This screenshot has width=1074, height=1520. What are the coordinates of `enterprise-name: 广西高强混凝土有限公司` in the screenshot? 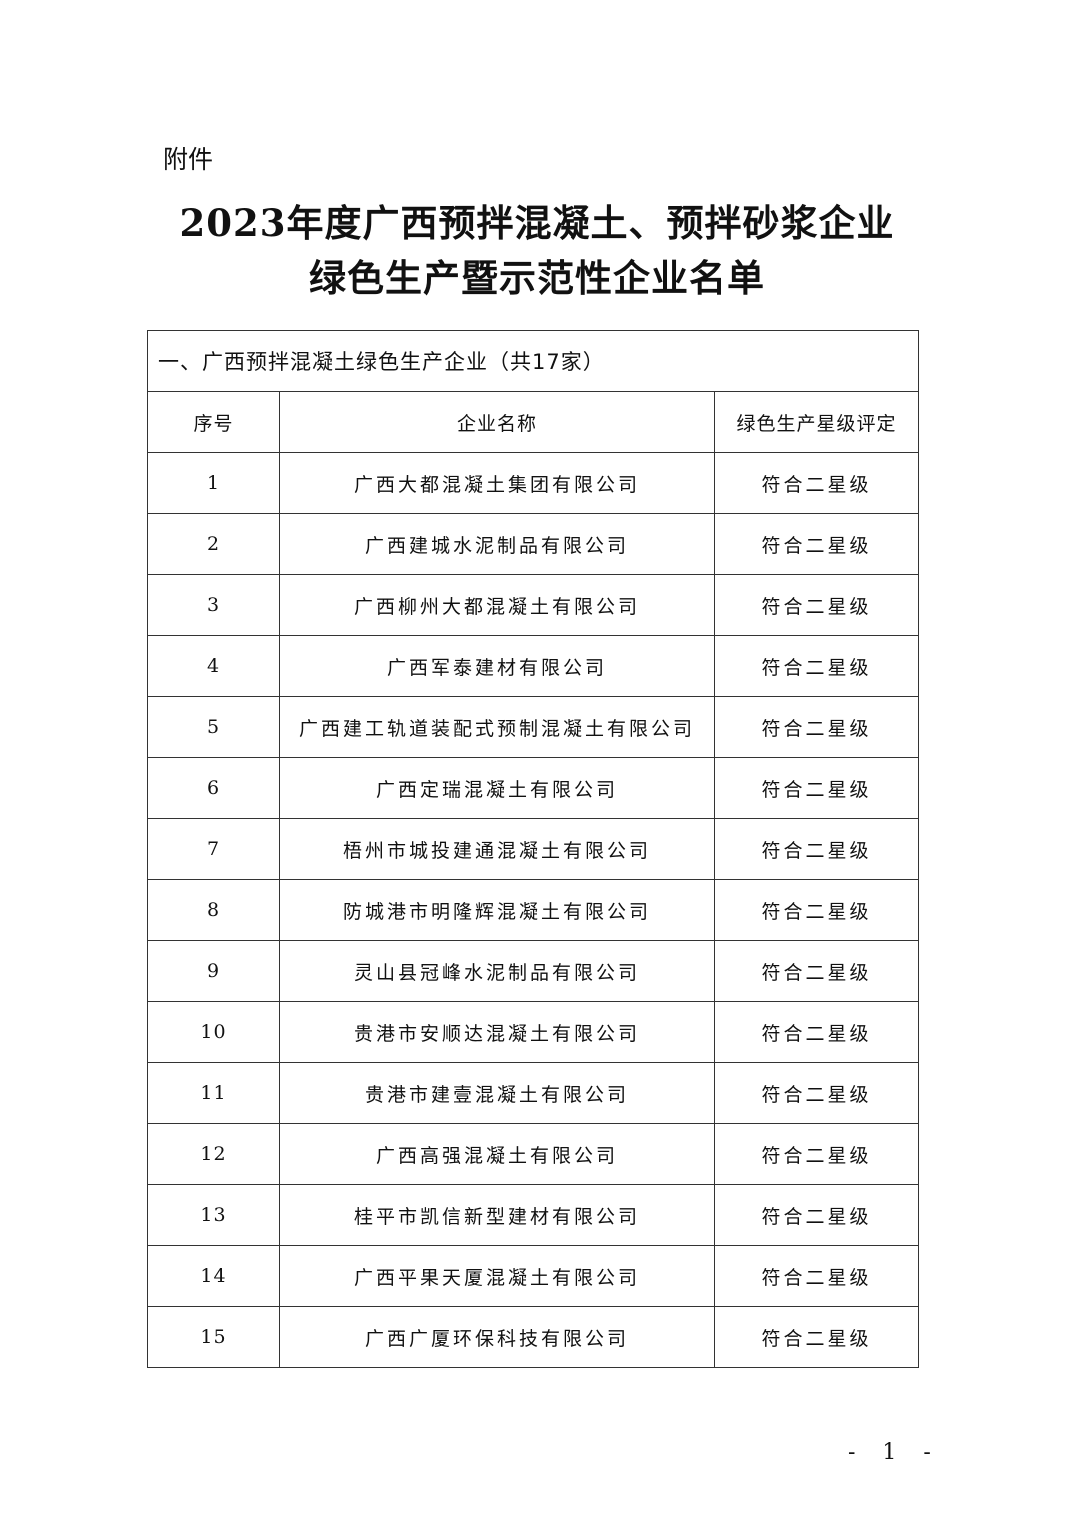 It's located at (497, 1154).